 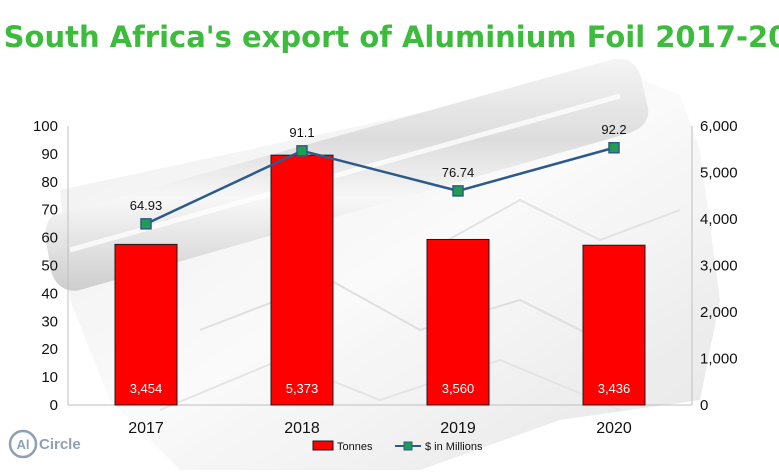 I want to click on series-line, so click(x=380, y=185).